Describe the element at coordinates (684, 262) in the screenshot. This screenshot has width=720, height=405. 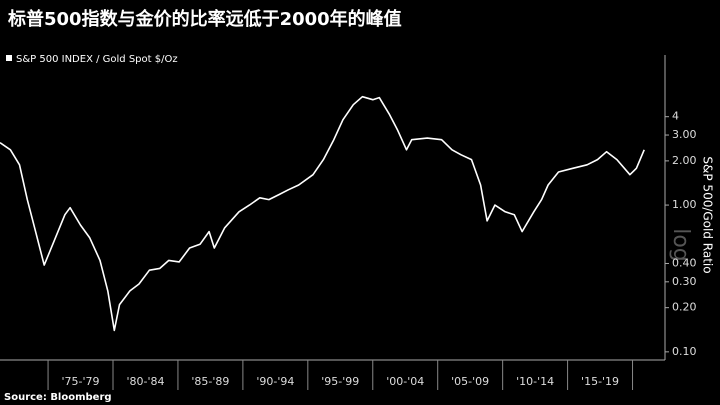
I see `y-tick-label: 0.40` at that location.